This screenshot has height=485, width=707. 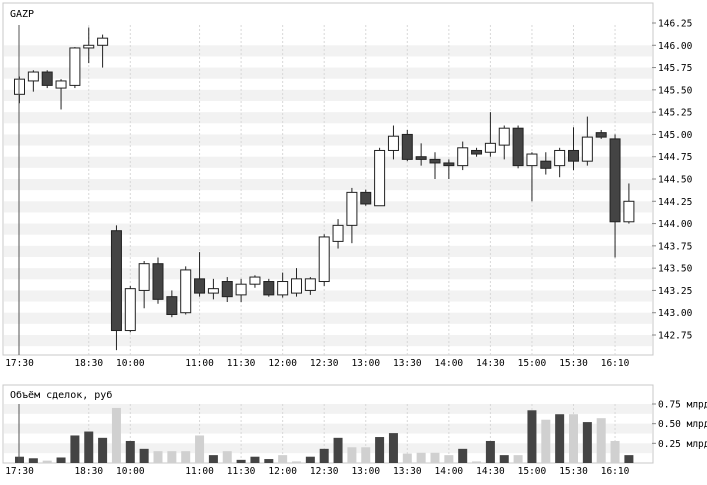 What do you see at coordinates (682, 405) in the screenshot?
I see `y-tick-label: 0.75 млрд` at bounding box center [682, 405].